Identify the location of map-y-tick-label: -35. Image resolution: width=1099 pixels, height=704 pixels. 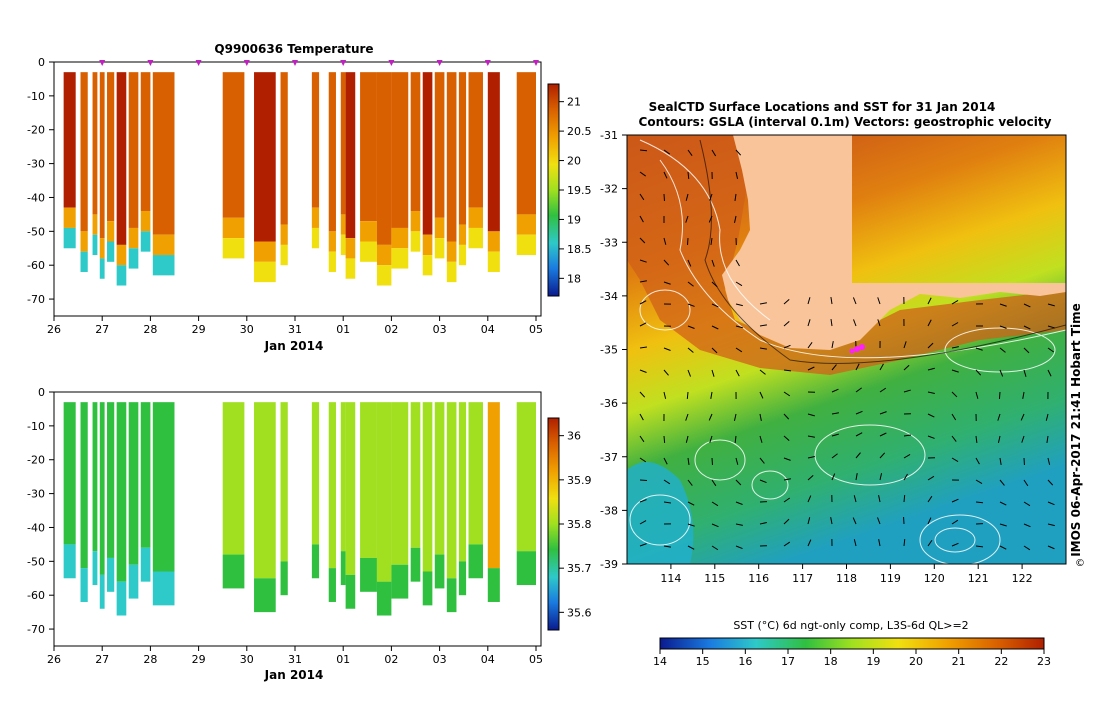
(609, 350).